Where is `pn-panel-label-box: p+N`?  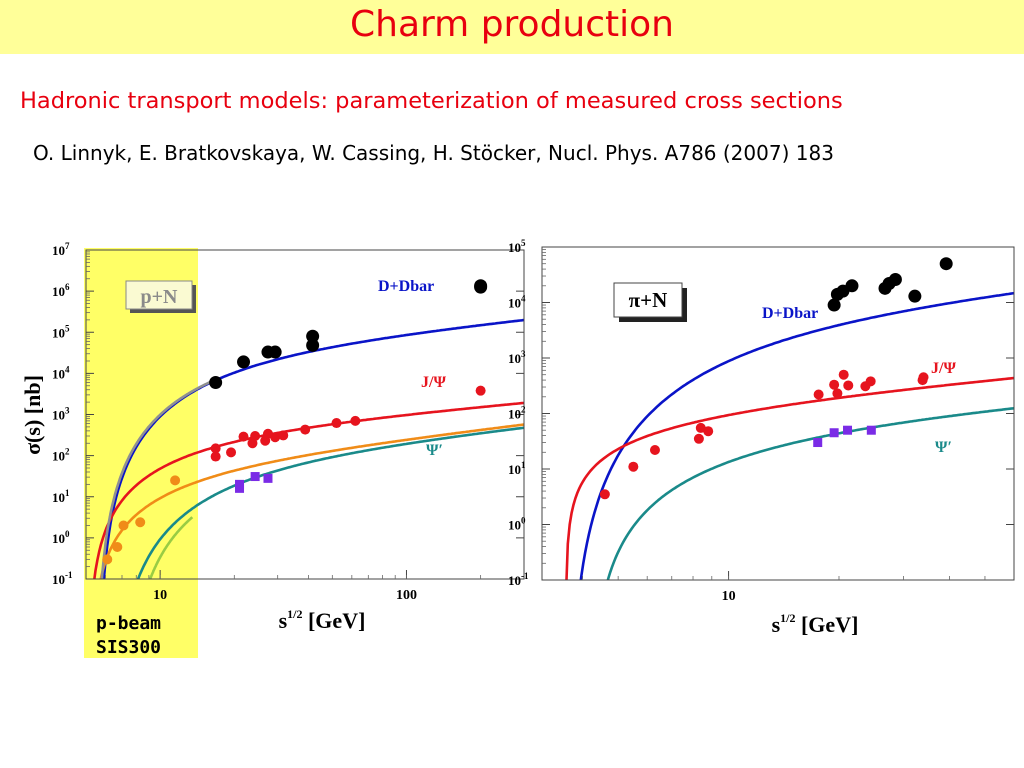
pn-panel-label-box: p+N is located at coordinates (160, 296).